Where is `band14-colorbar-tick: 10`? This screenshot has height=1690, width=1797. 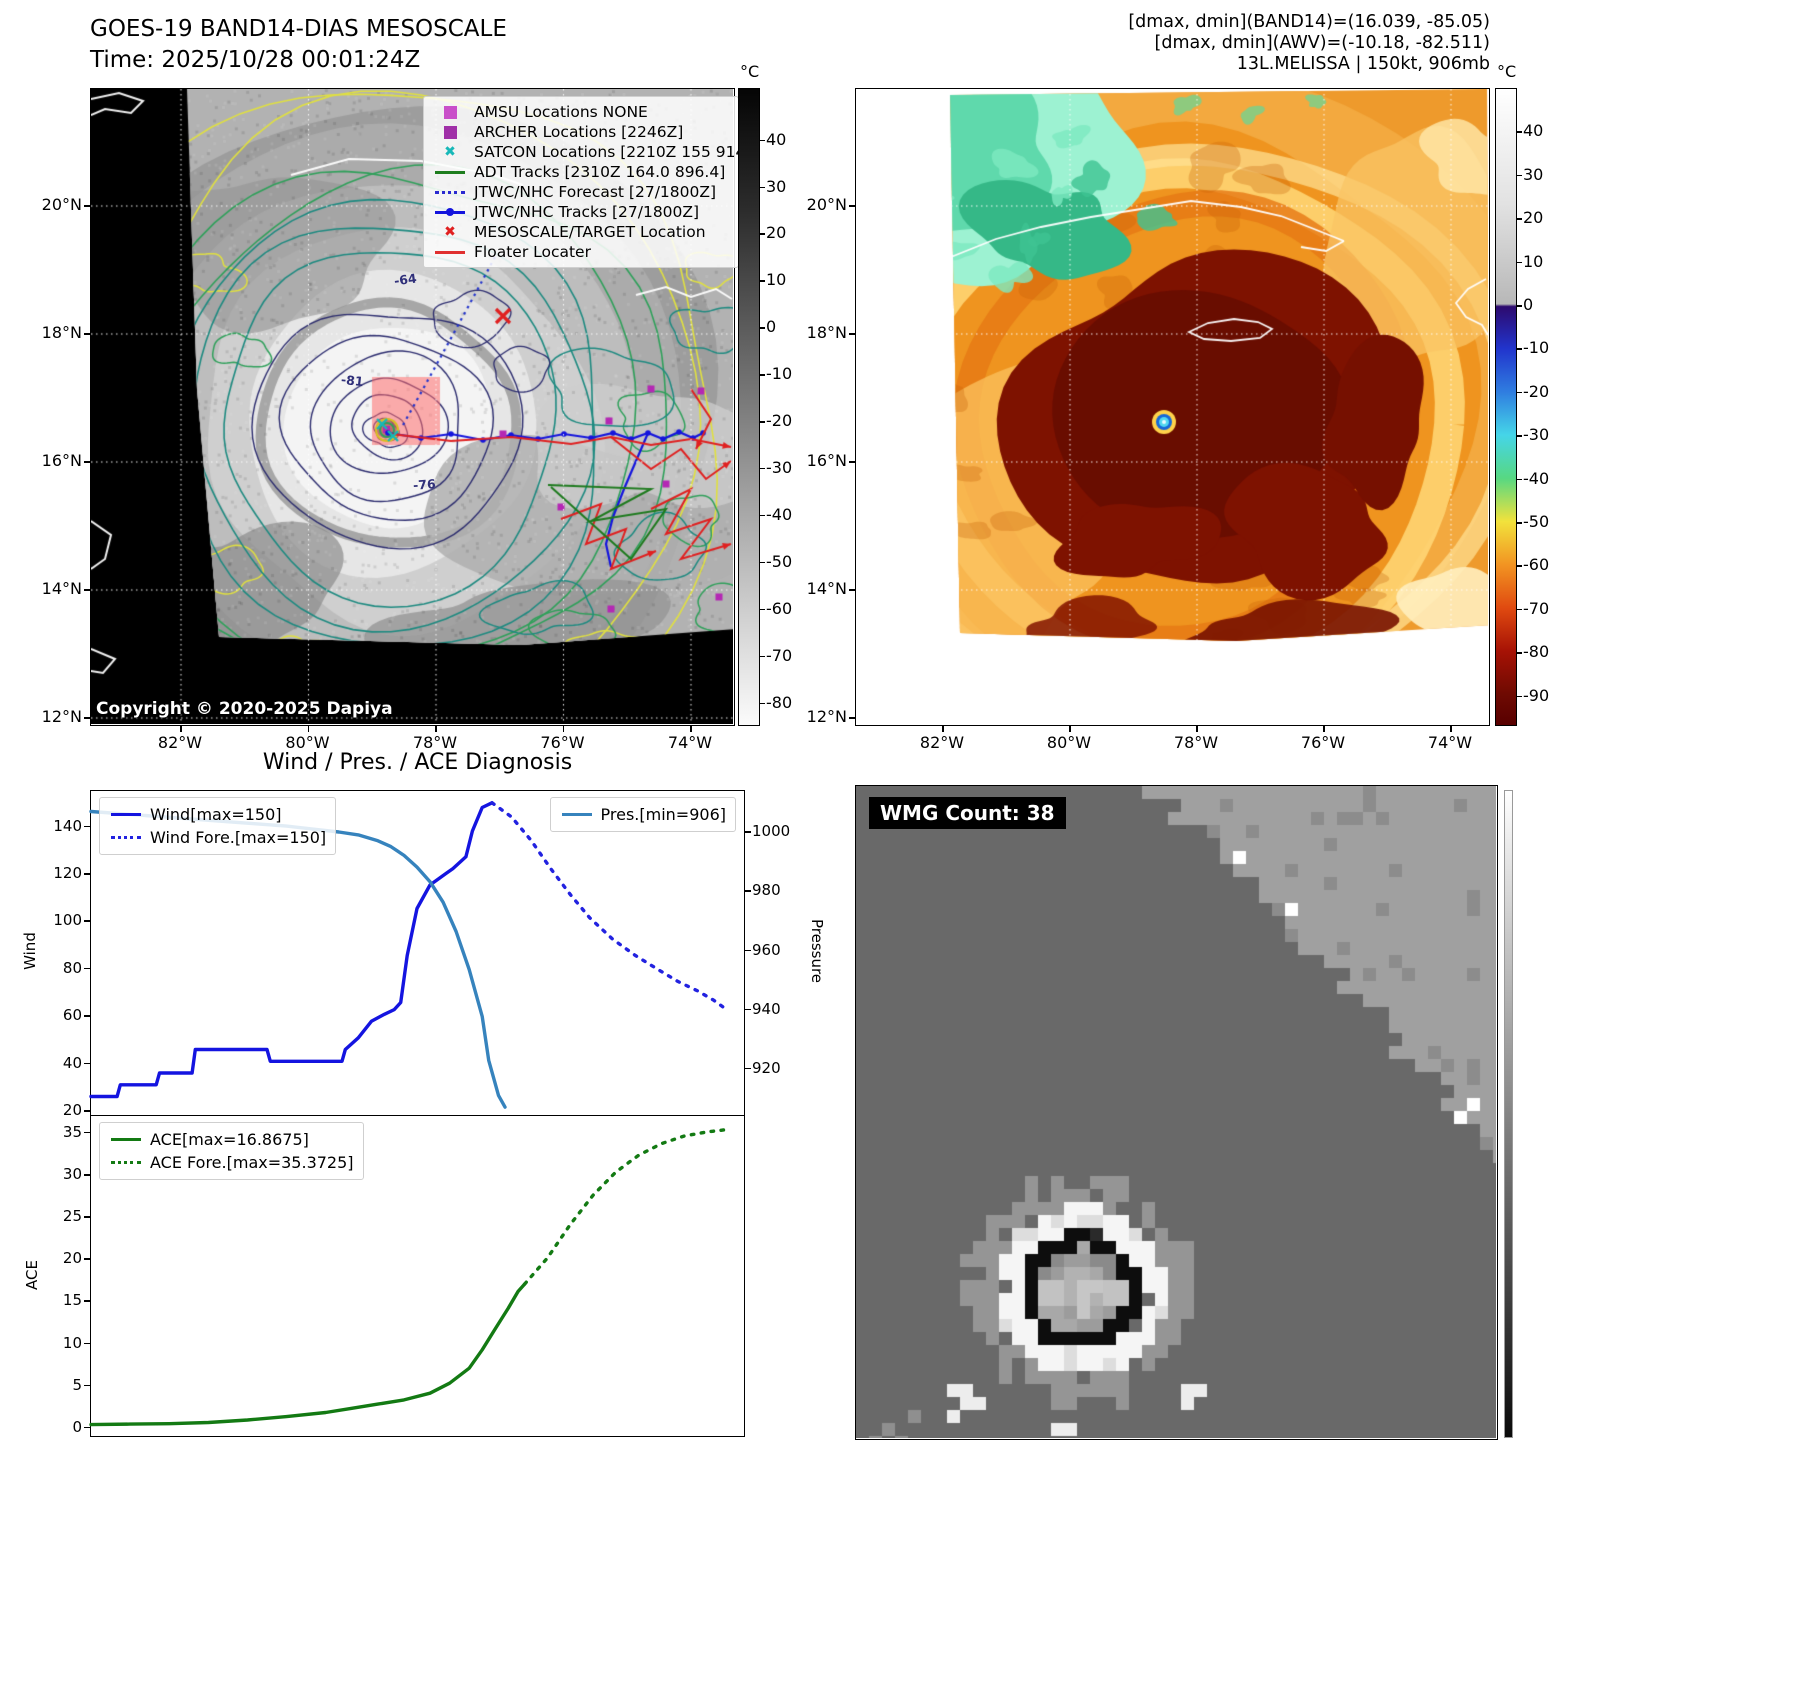 band14-colorbar-tick: 10 is located at coordinates (776, 280).